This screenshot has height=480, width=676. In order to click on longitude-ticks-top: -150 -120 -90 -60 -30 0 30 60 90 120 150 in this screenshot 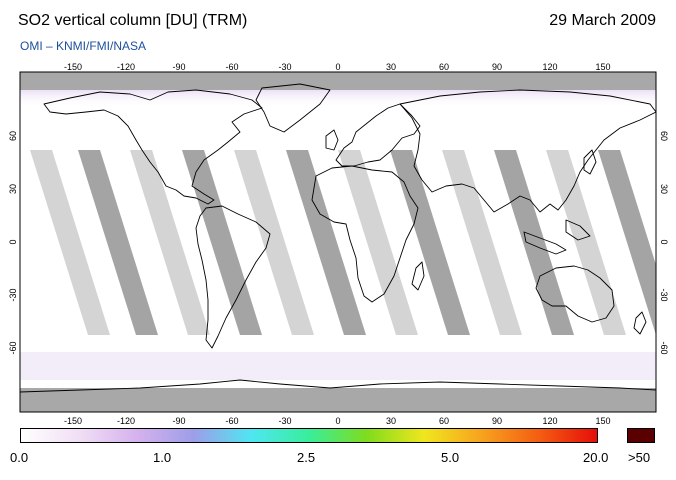, I will do `click(337, 67)`.